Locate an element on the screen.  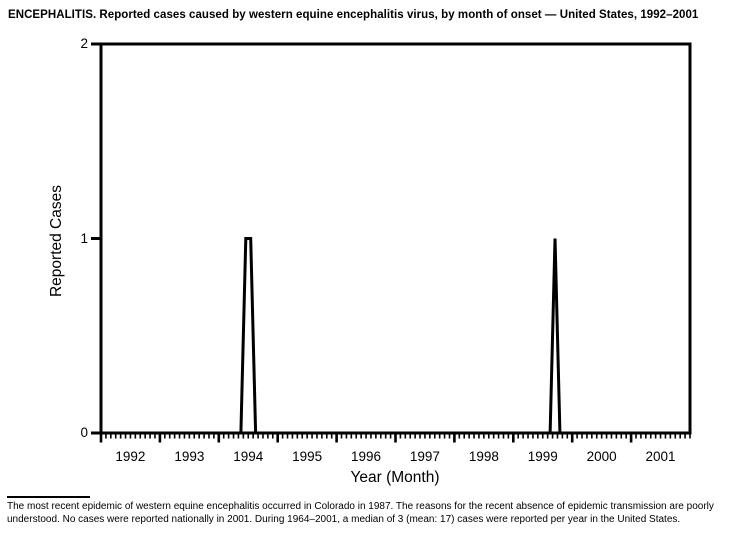
x-tick-label-1998: 1998 is located at coordinates (483, 456).